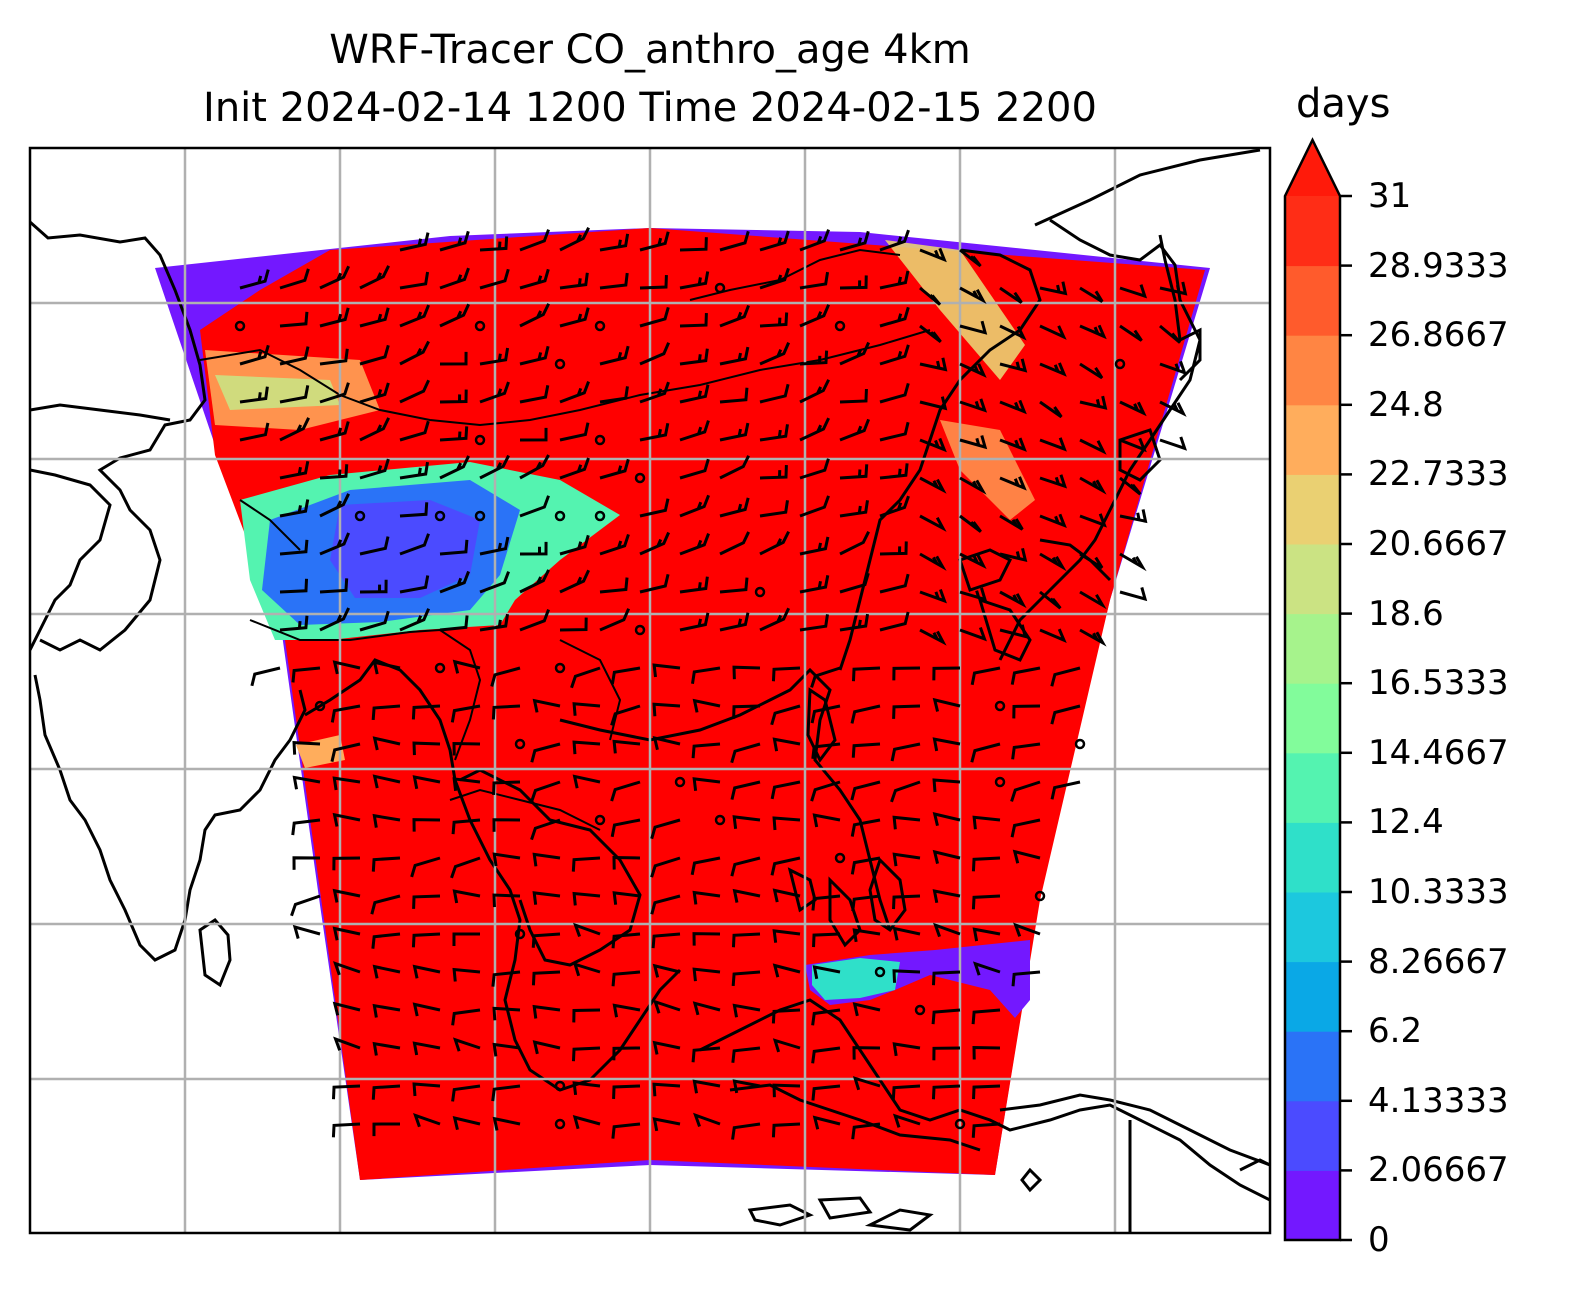 This screenshot has width=1581, height=1306. What do you see at coordinates (1406, 822) in the screenshot?
I see `colorbar-tick-label: 12.4` at bounding box center [1406, 822].